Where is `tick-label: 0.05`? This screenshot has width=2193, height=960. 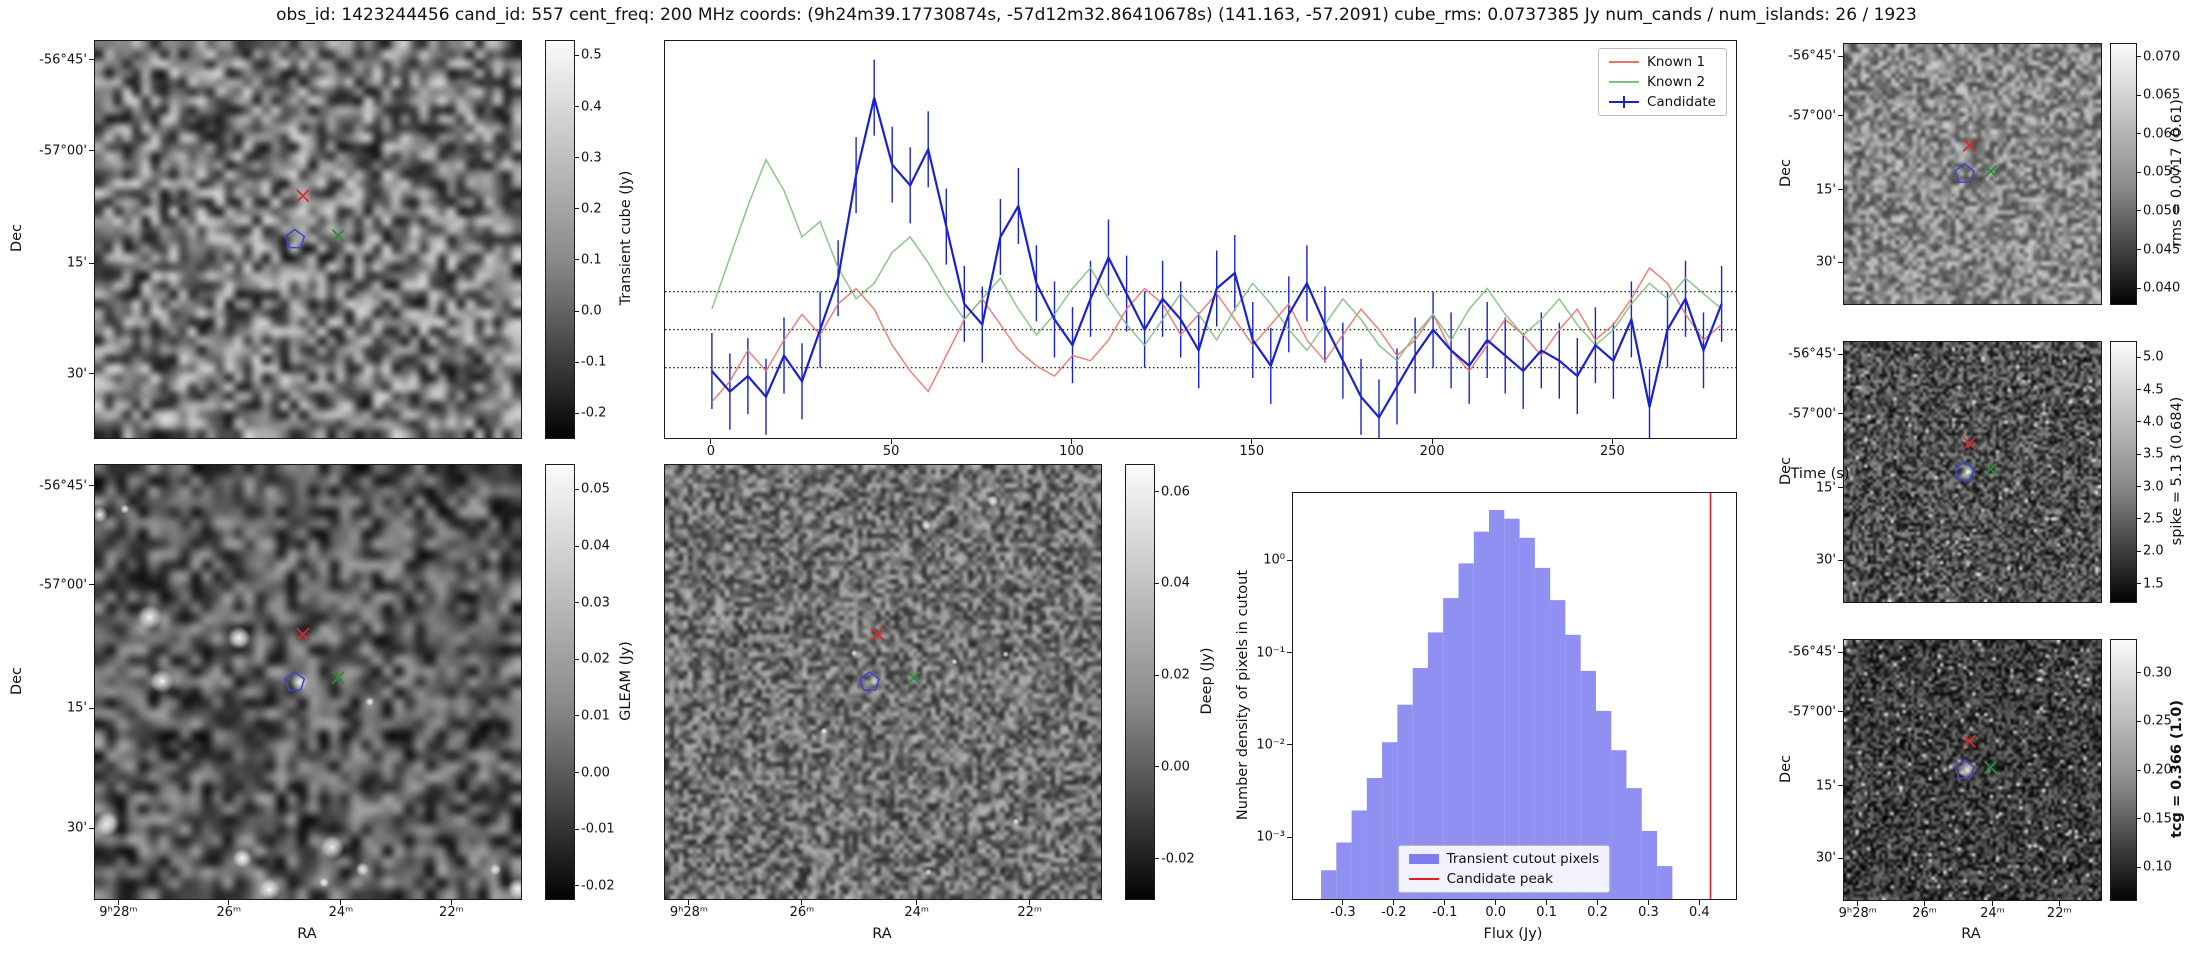 tick-label: 0.05 is located at coordinates (595, 489).